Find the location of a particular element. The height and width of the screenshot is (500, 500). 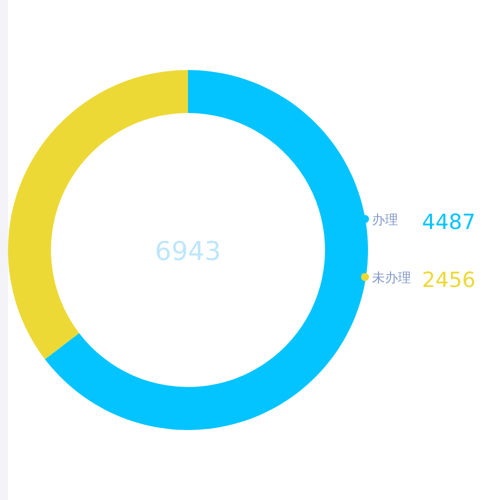

legend-label: 办理 is located at coordinates (385, 220).